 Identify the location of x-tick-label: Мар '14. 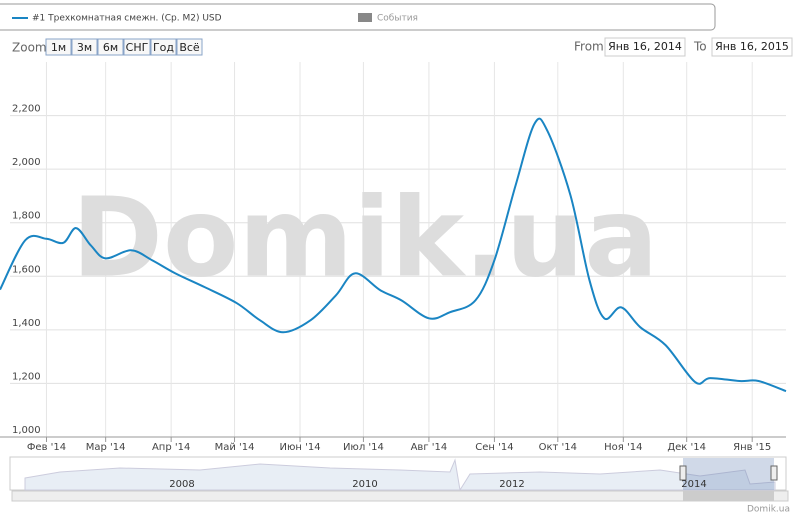
(106, 447).